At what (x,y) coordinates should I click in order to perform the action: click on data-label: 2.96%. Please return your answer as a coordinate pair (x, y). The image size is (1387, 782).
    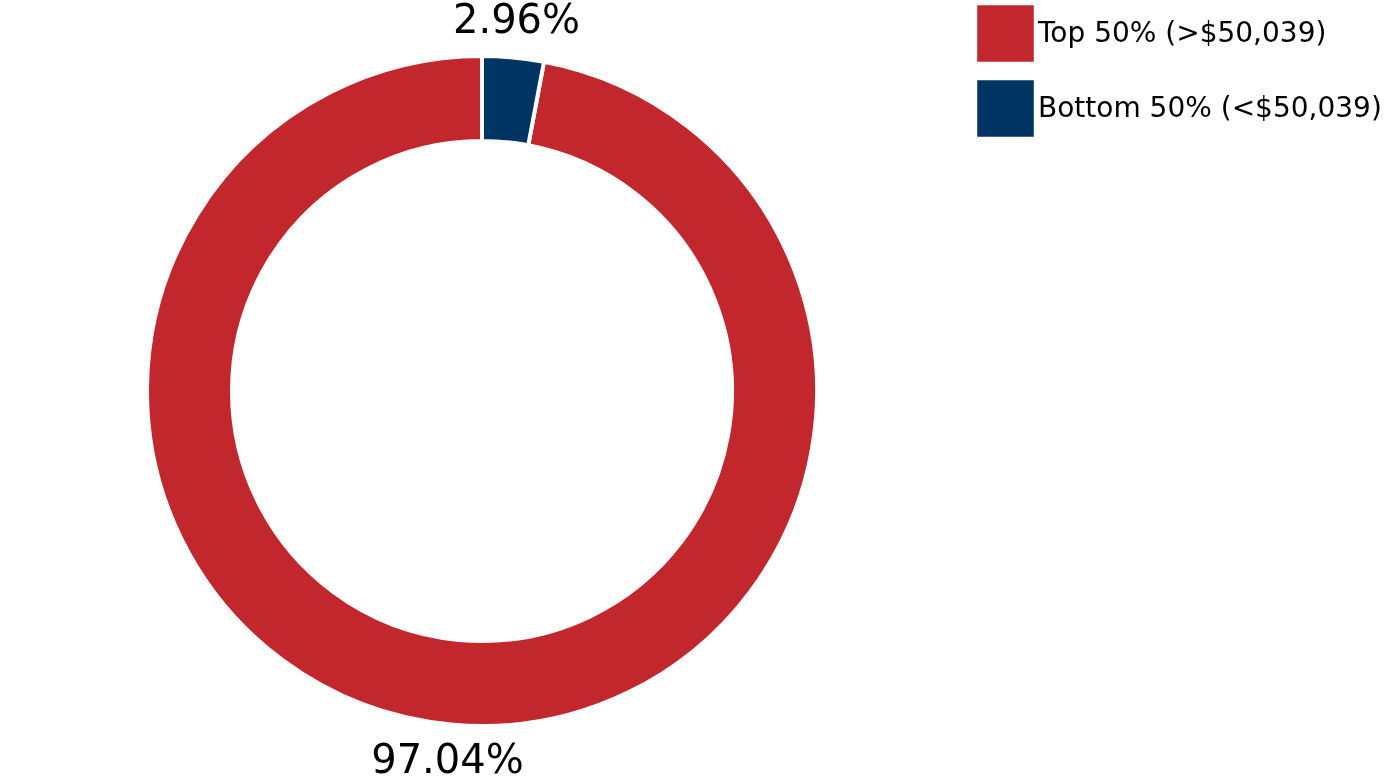
    Looking at the image, I should click on (517, 21).